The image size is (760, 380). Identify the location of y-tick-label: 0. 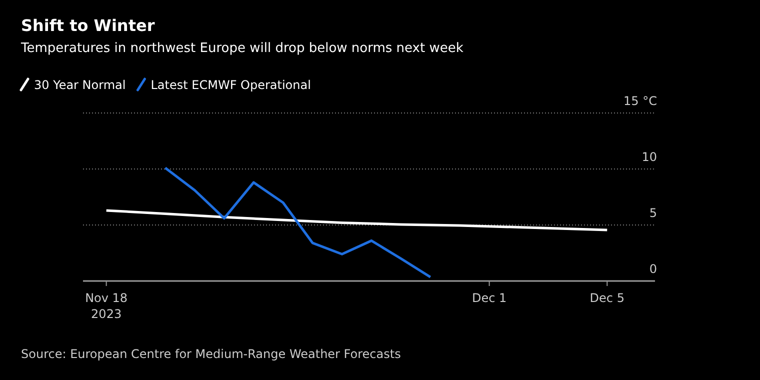
(653, 269).